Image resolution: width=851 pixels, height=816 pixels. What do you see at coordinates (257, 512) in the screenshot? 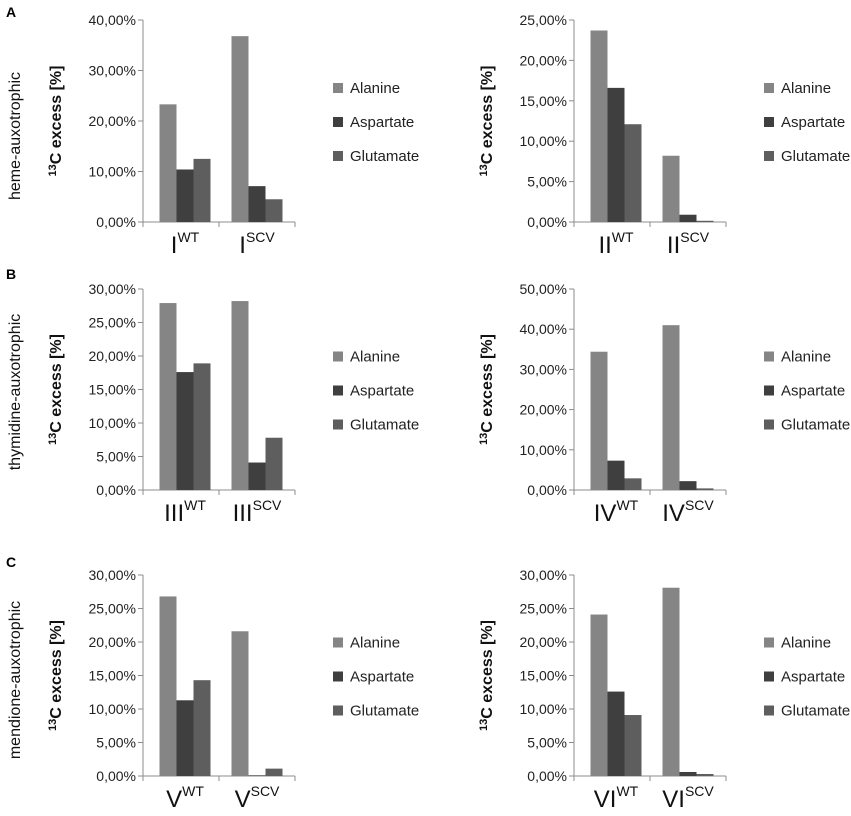
I see `x-category-label: IIISCV` at bounding box center [257, 512].